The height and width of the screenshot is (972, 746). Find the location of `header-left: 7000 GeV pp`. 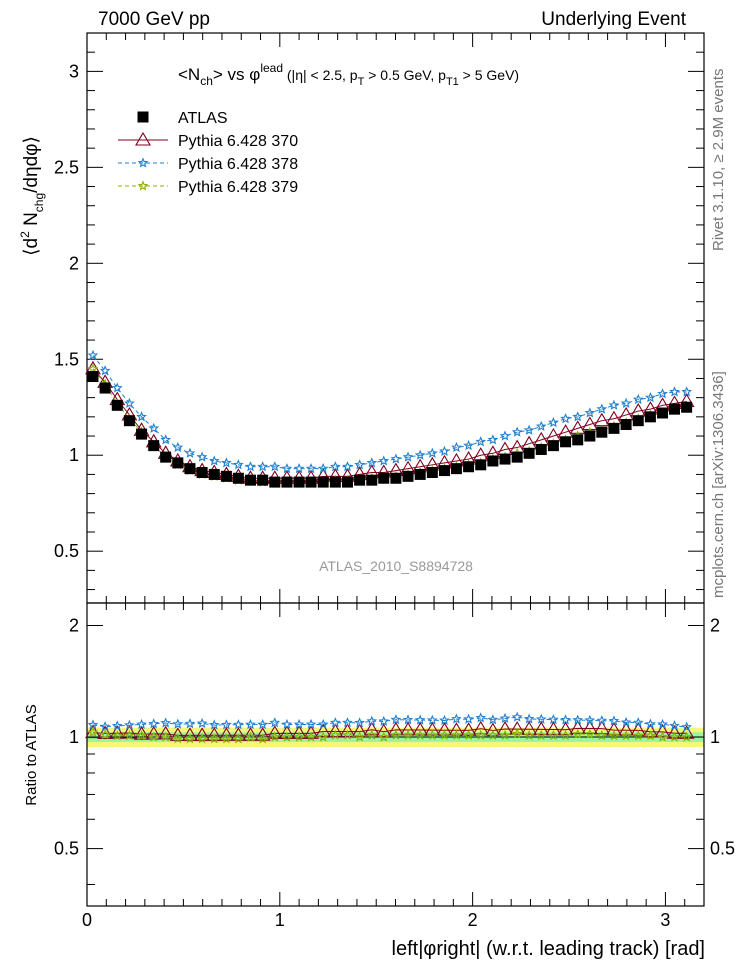

header-left: 7000 GeV pp is located at coordinates (154, 19).